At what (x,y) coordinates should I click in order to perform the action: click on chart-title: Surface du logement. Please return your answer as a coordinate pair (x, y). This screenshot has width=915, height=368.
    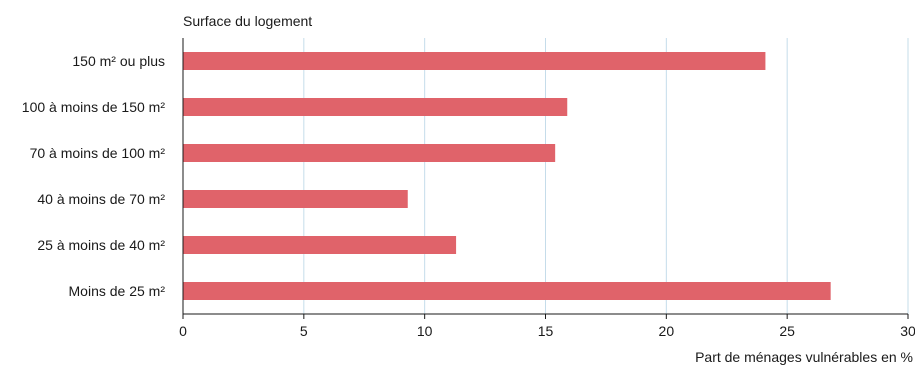
    Looking at the image, I should click on (247, 21).